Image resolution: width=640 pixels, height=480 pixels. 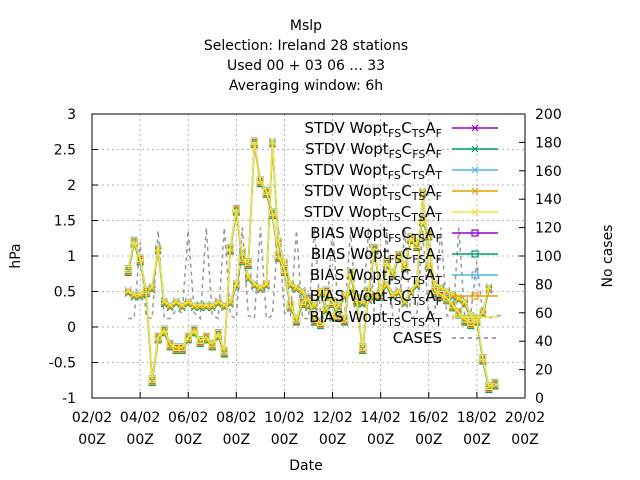 I want to click on y2-tick-label: 0, so click(x=539, y=399).